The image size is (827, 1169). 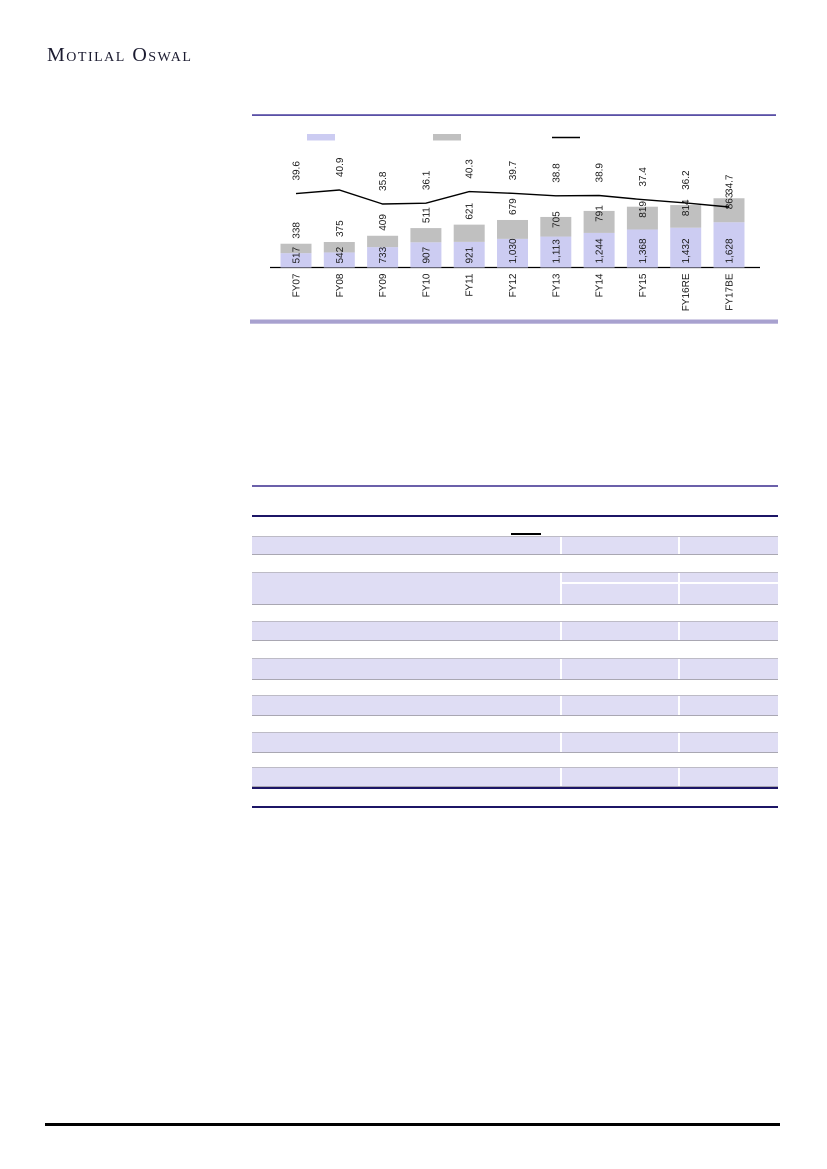 I want to click on bar-value-label: 1,628, so click(x=730, y=250).